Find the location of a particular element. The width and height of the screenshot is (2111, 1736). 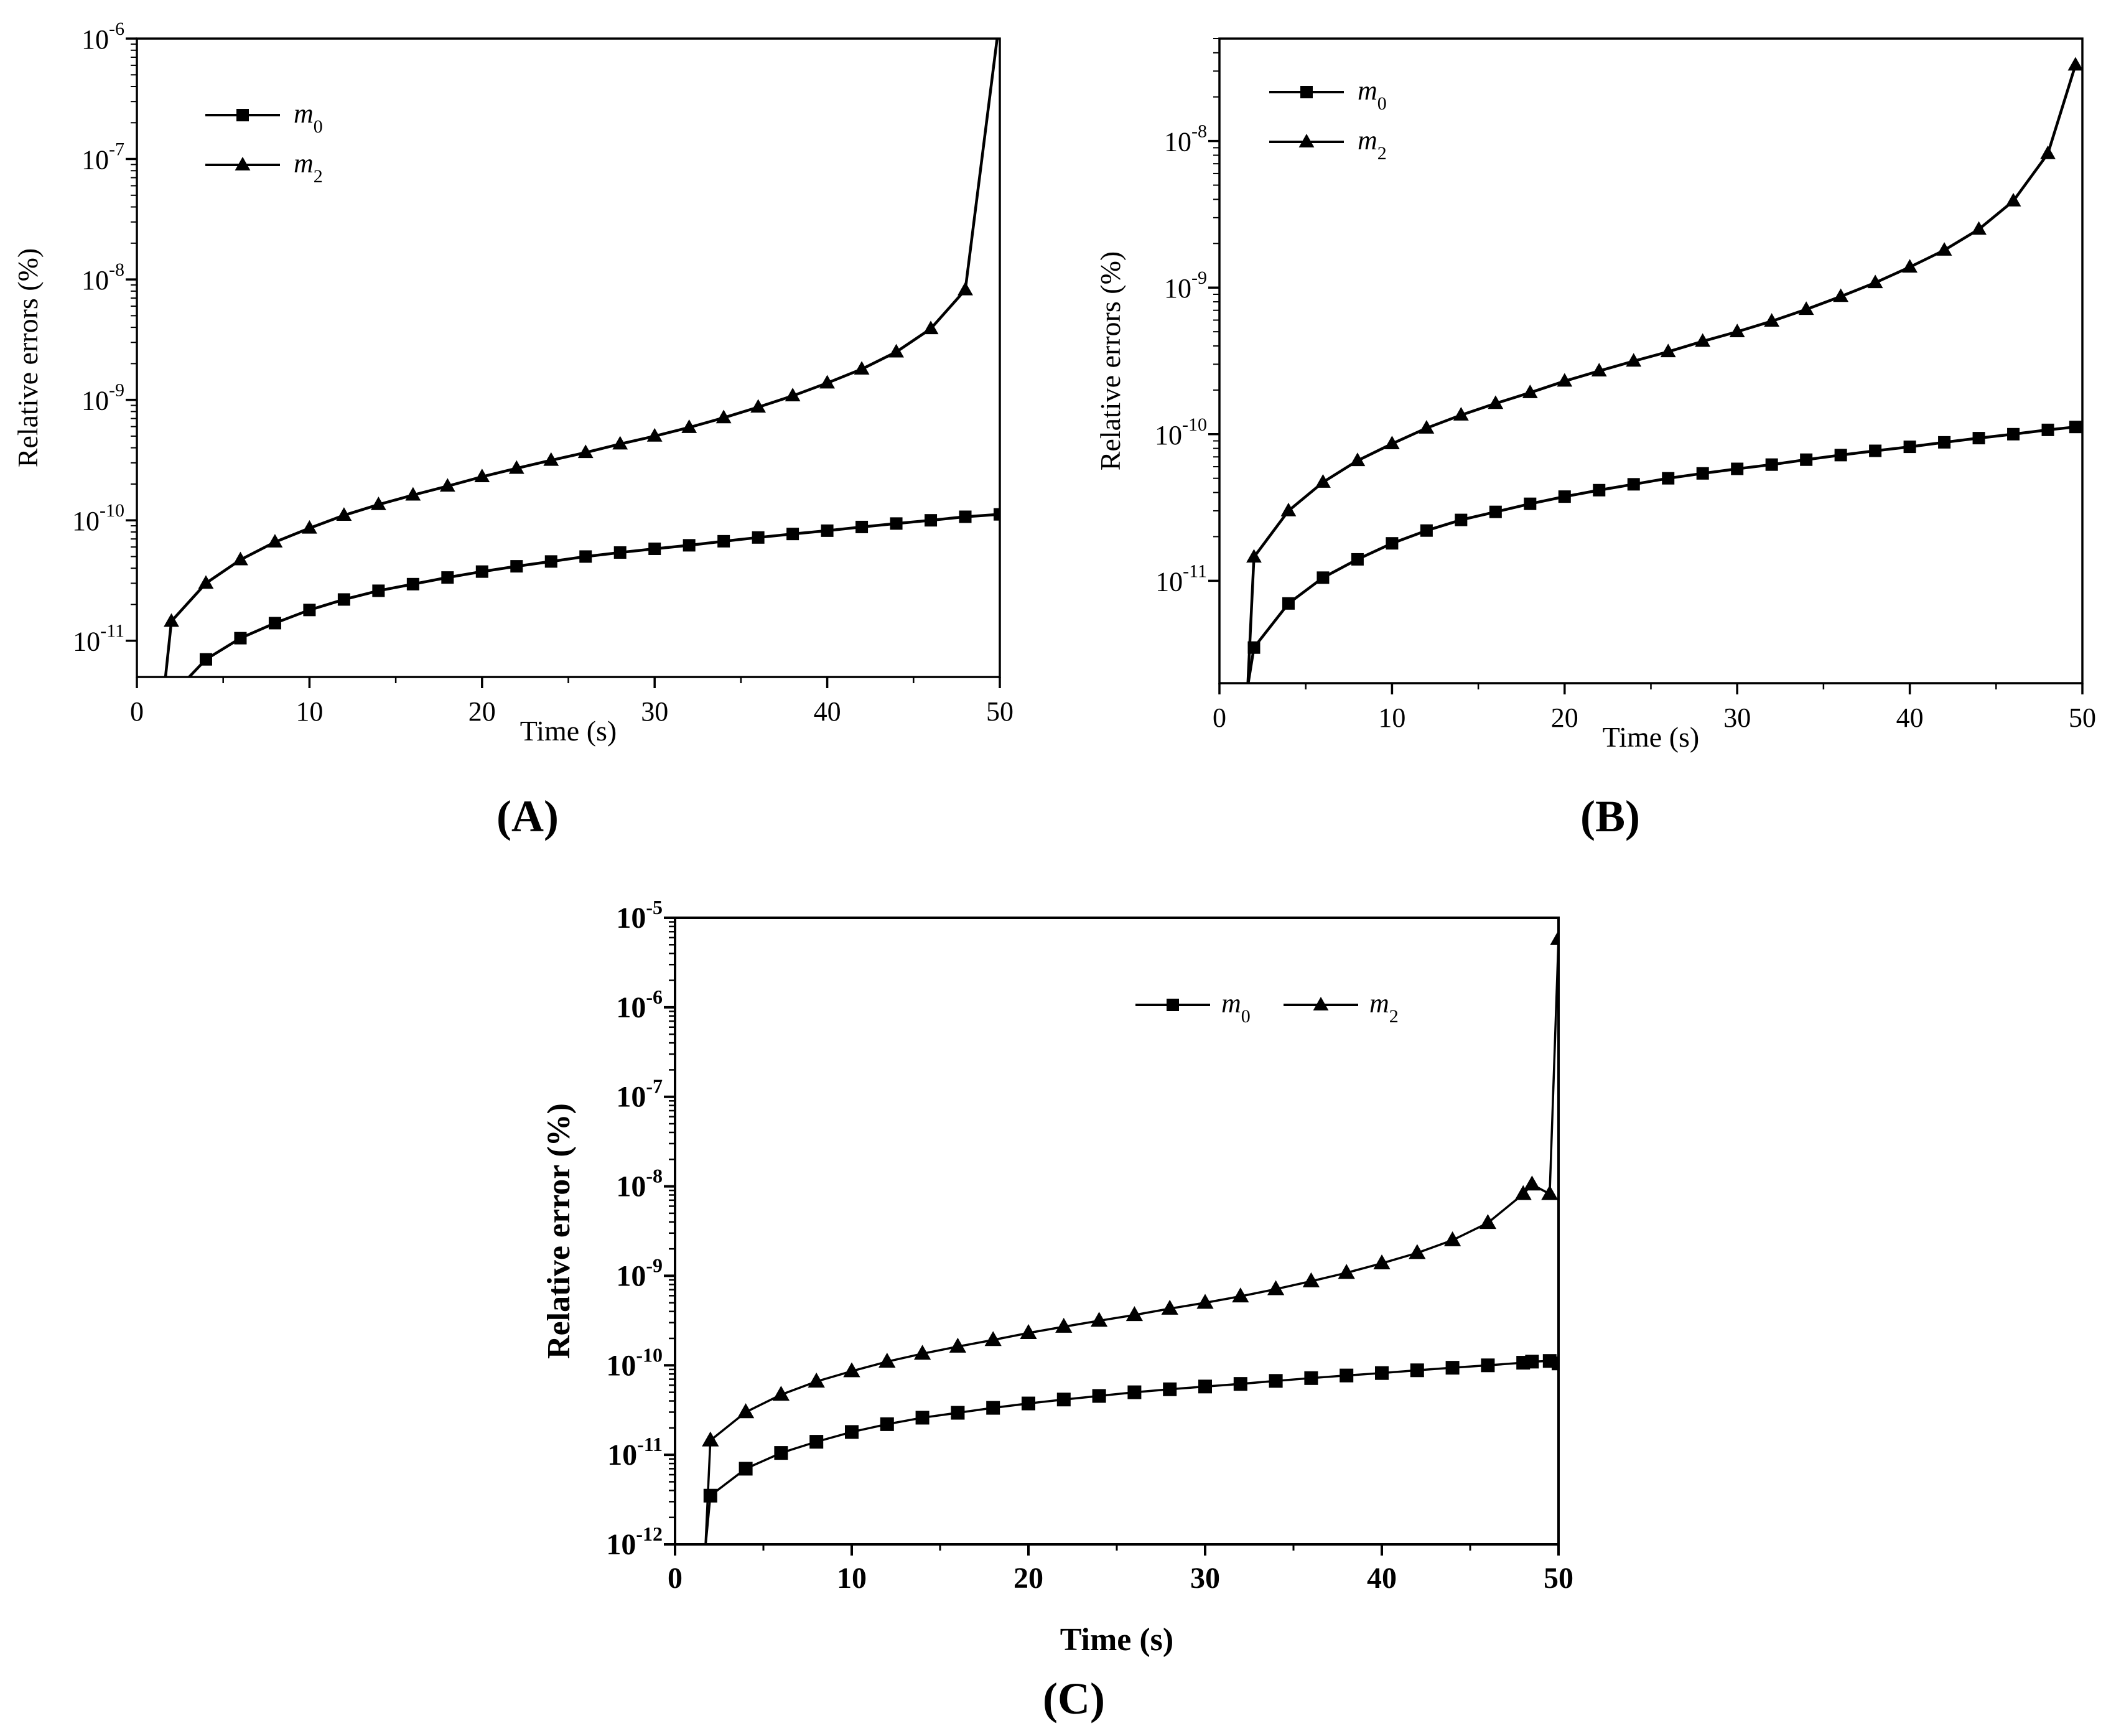

y-tick-label: 10⁻¹² is located at coordinates (634, 1542).